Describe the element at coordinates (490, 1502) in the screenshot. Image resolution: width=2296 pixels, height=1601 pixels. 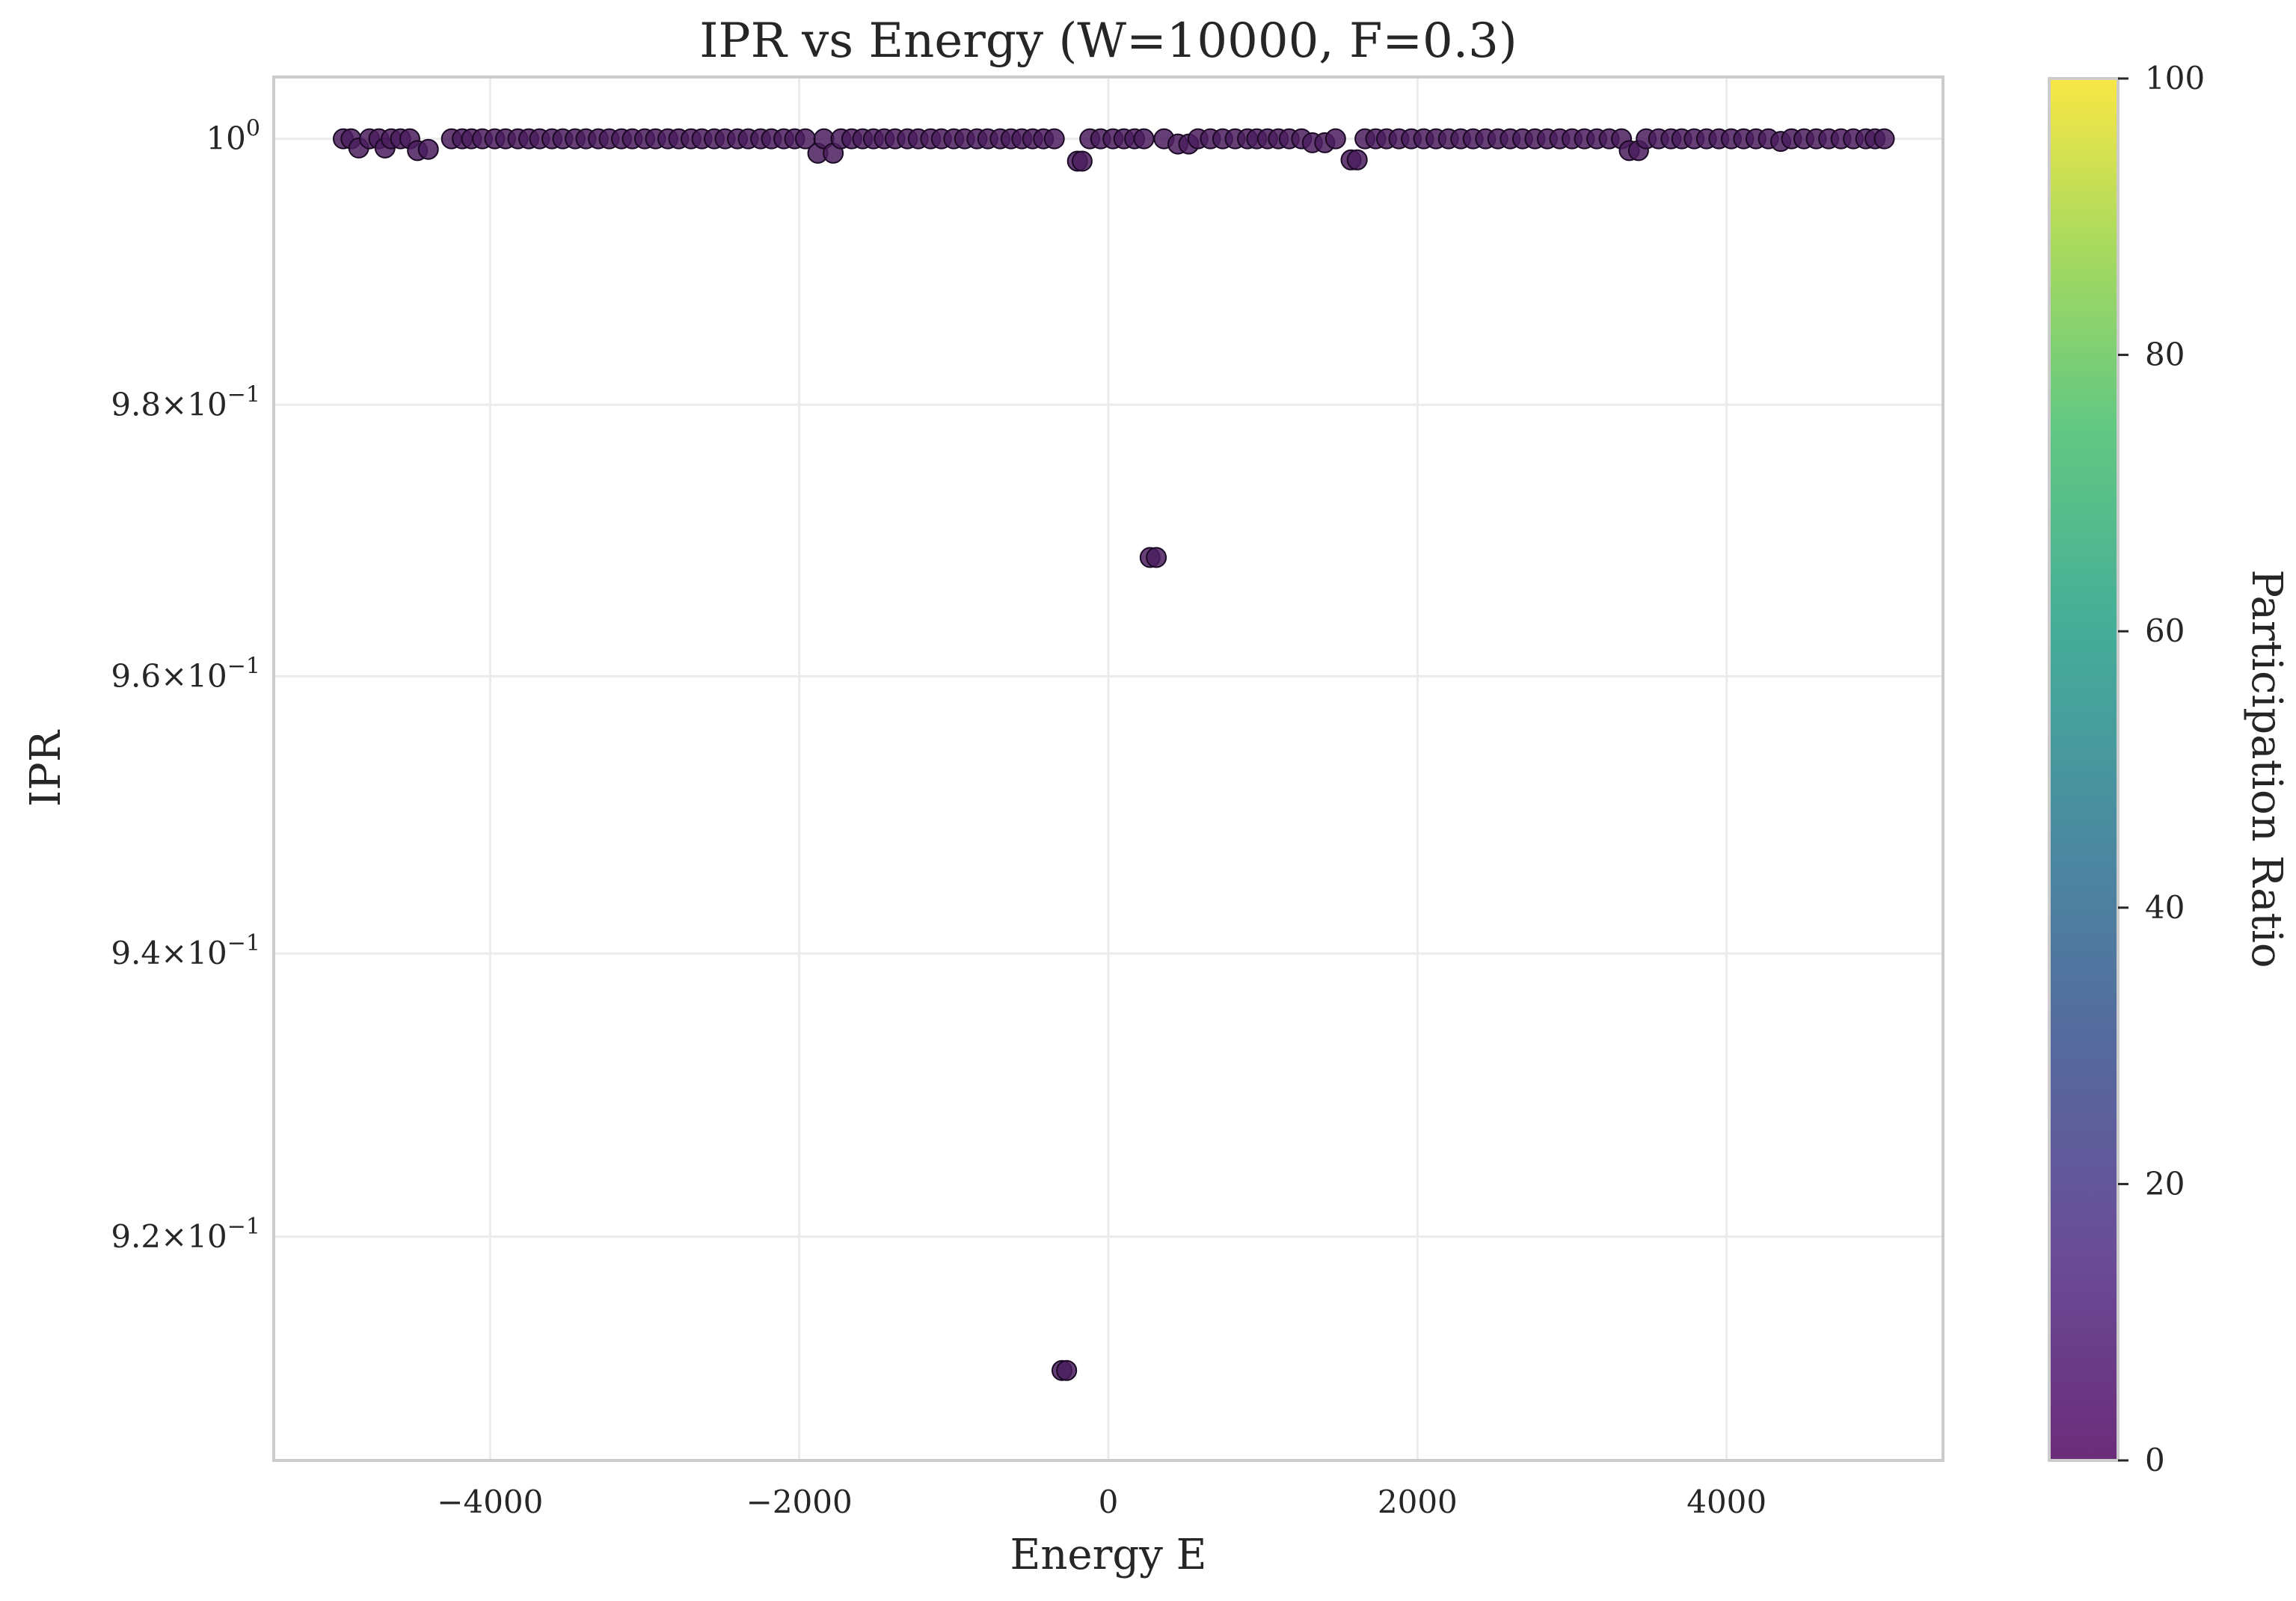
I see `x-tick-label: −4000` at that location.